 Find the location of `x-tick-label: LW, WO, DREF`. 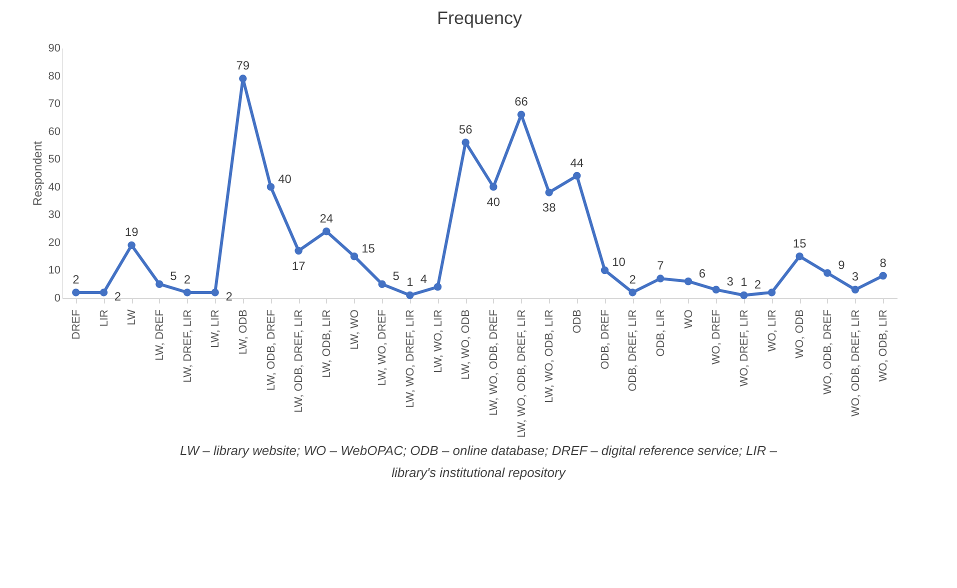

x-tick-label: LW, WO, DREF is located at coordinates (382, 347).